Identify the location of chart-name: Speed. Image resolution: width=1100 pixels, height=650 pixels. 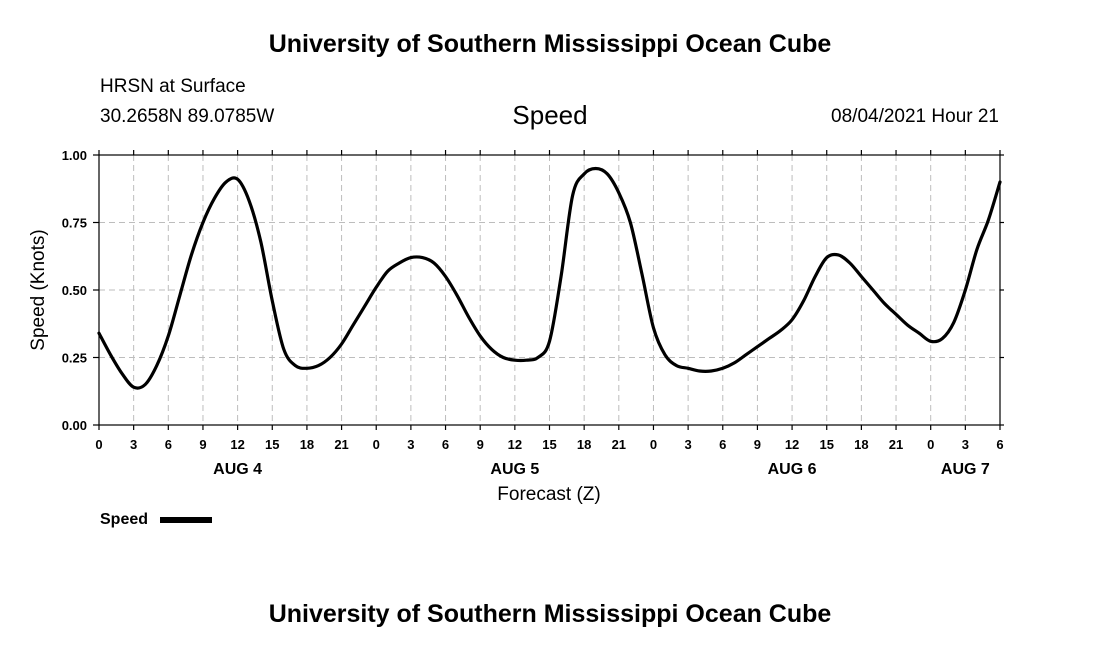
(550, 115).